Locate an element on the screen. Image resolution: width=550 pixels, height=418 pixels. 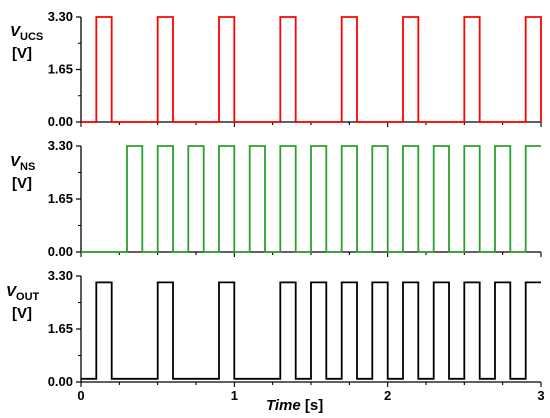
panel-ns: VNS [V] is located at coordinates (22, 172).